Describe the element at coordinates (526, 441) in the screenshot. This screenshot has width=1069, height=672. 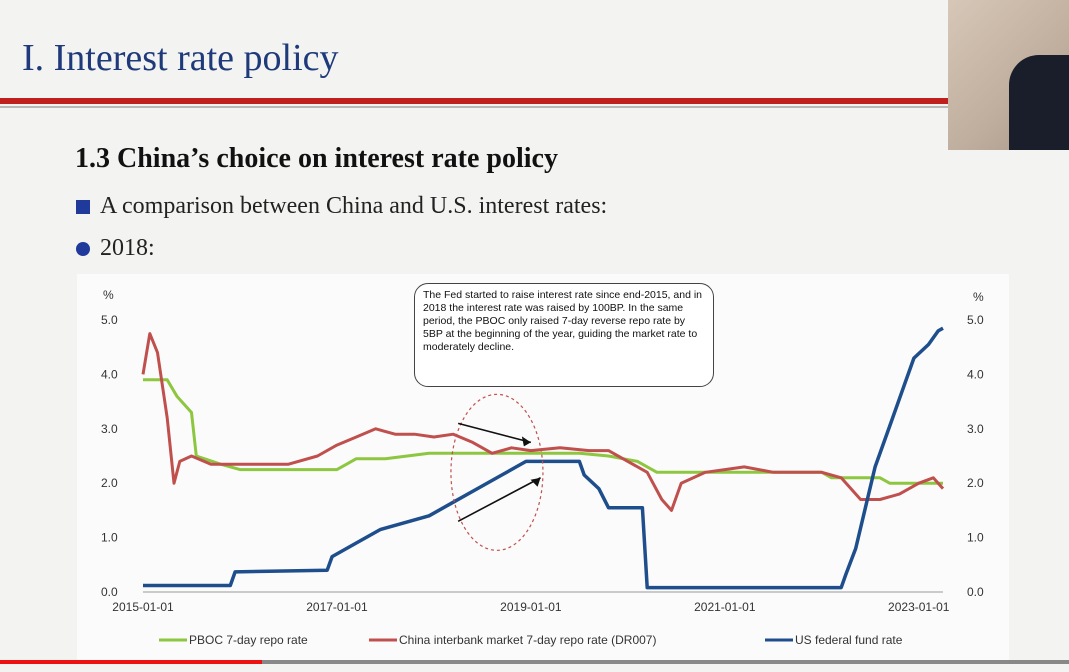
I see `annotation-arrowhead-upper` at that location.